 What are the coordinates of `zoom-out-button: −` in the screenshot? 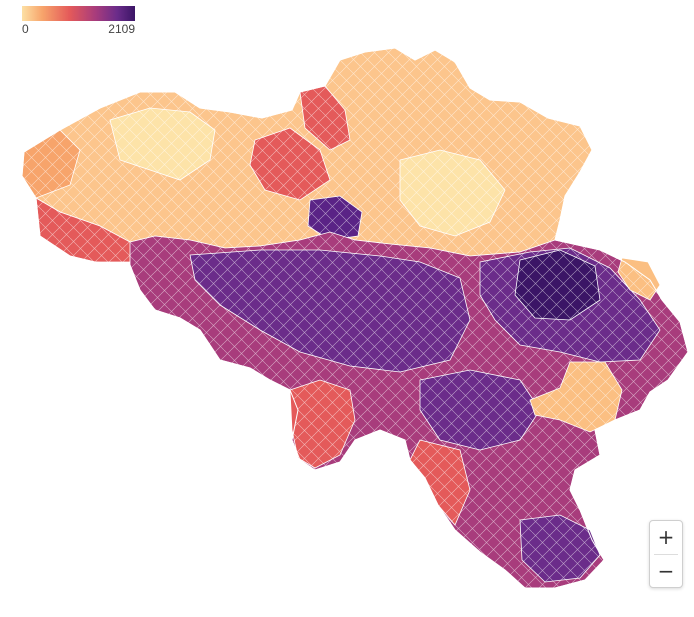 It's located at (666, 571).